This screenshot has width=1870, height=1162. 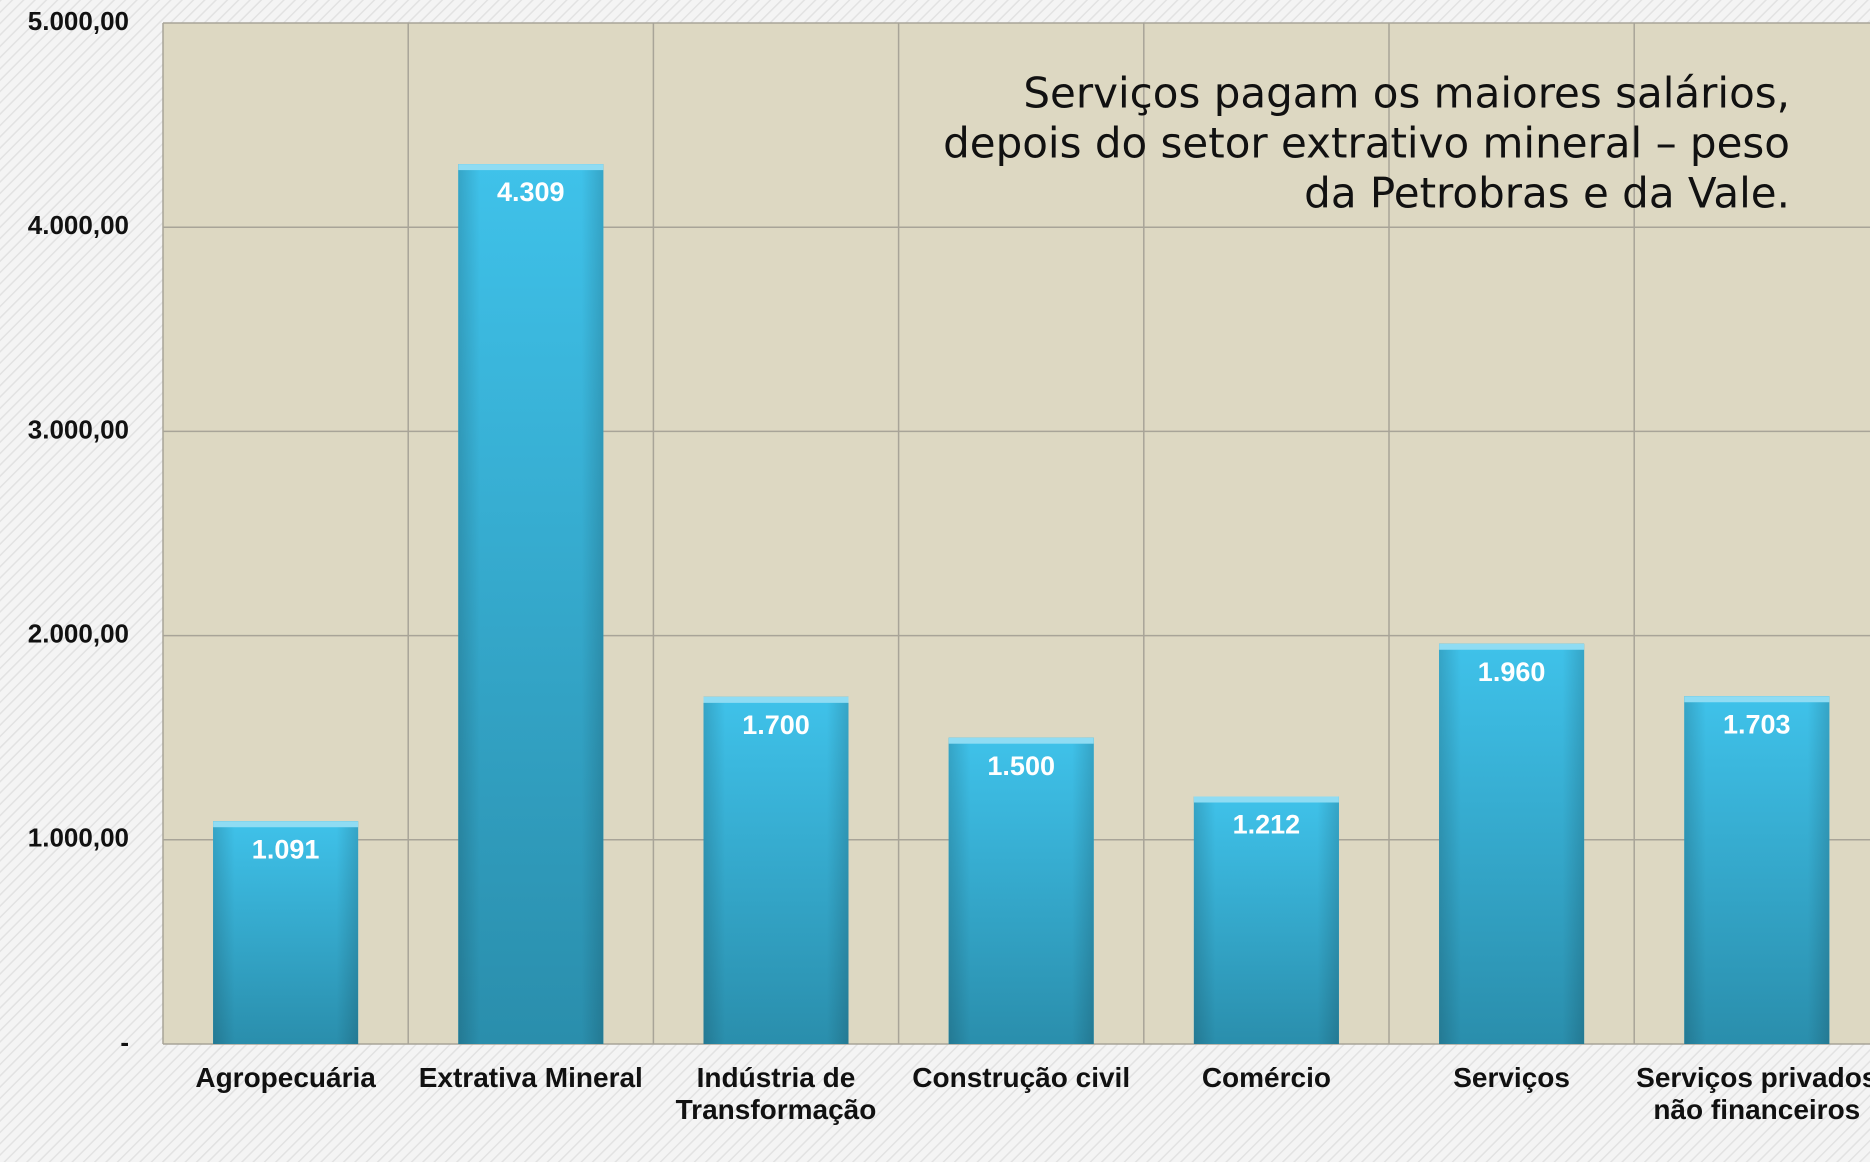 I want to click on x-tick-box: Serviços, so click(x=1511, y=1077).